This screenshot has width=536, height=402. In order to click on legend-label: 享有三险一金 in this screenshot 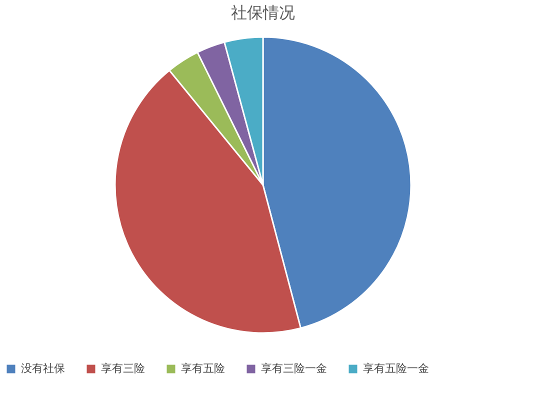, I will do `click(294, 368)`.